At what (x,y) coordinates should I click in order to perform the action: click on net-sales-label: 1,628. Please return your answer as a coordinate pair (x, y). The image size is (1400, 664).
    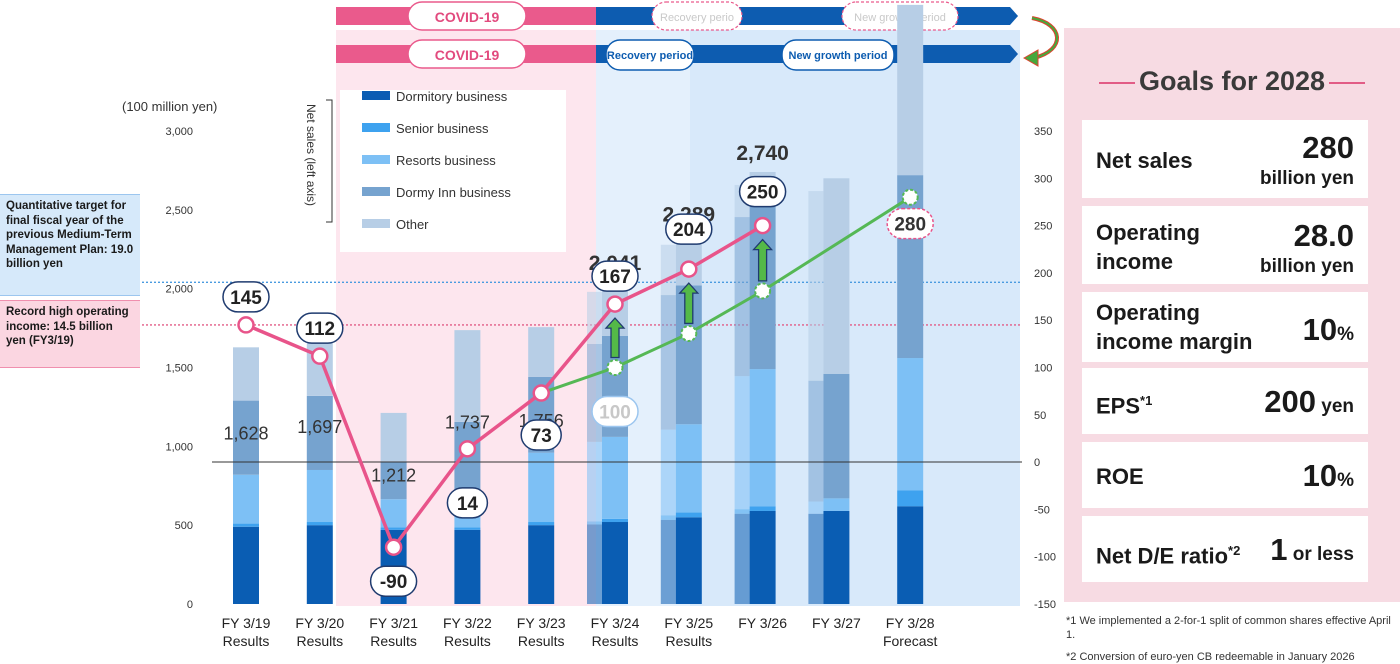
    Looking at the image, I should click on (245, 434).